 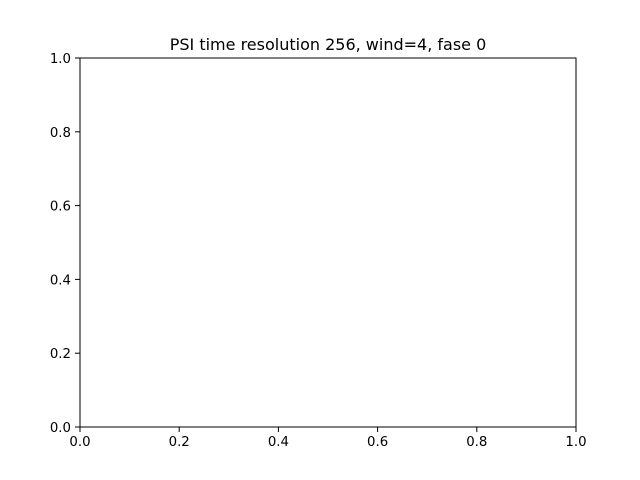 What do you see at coordinates (60, 428) in the screenshot?
I see `y-tick-label: 0.0` at bounding box center [60, 428].